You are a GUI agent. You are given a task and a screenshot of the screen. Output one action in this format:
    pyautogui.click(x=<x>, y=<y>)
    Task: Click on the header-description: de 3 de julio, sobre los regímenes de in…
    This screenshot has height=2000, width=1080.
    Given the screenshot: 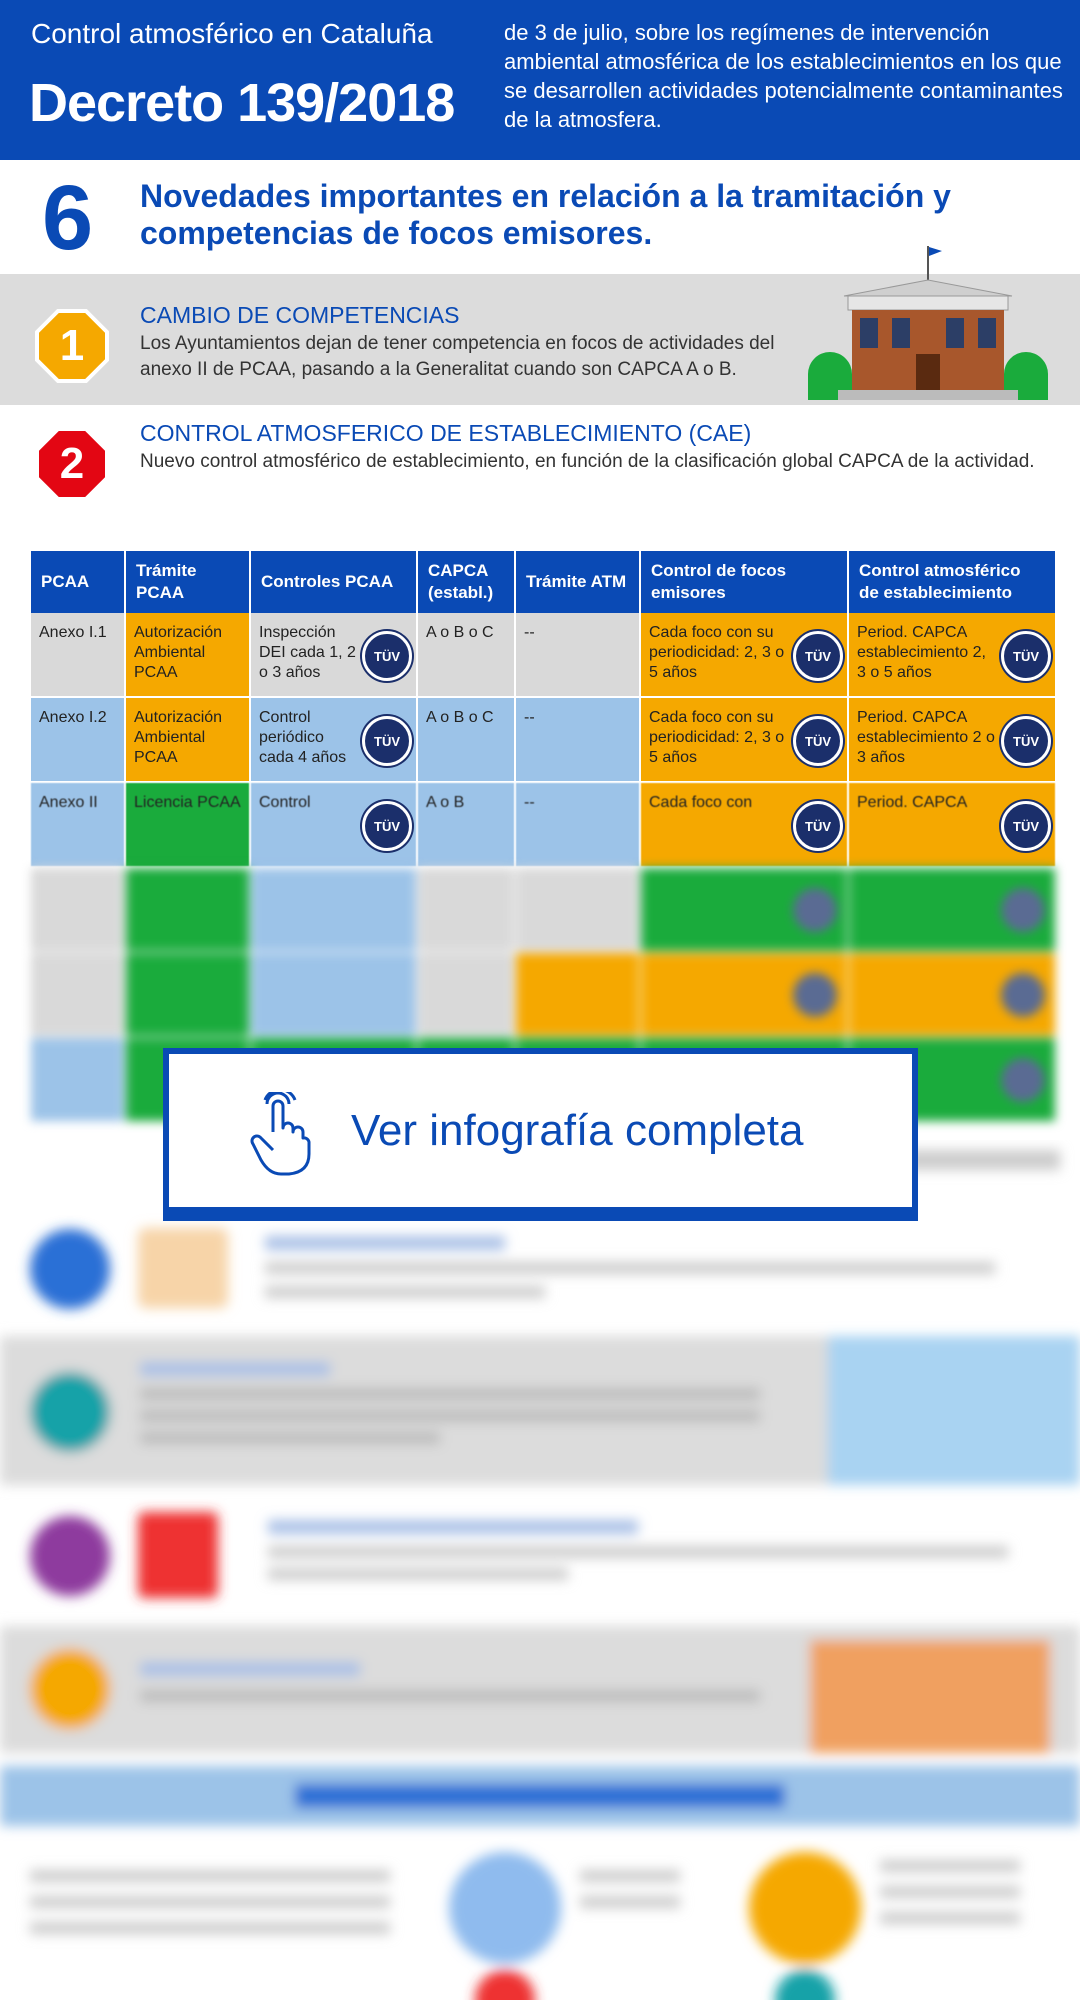 What is the action you would take?
    pyautogui.click(x=783, y=76)
    